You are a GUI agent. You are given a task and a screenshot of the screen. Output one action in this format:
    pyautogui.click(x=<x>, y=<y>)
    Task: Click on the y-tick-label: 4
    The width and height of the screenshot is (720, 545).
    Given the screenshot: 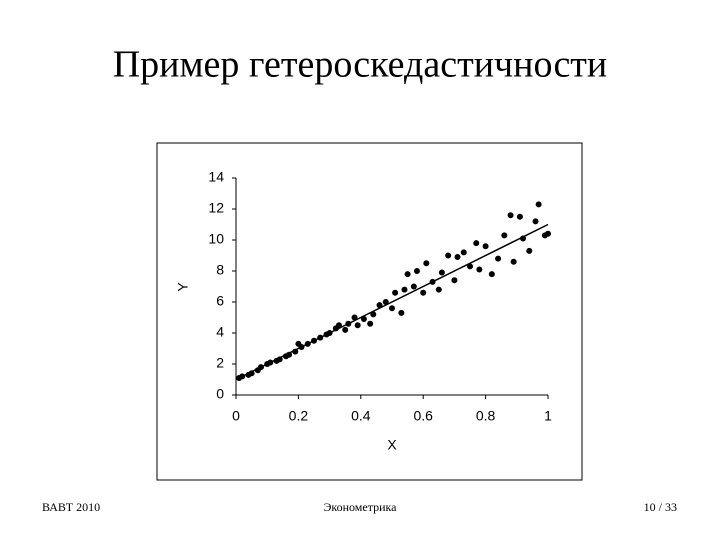 What is the action you would take?
    pyautogui.click(x=220, y=332)
    